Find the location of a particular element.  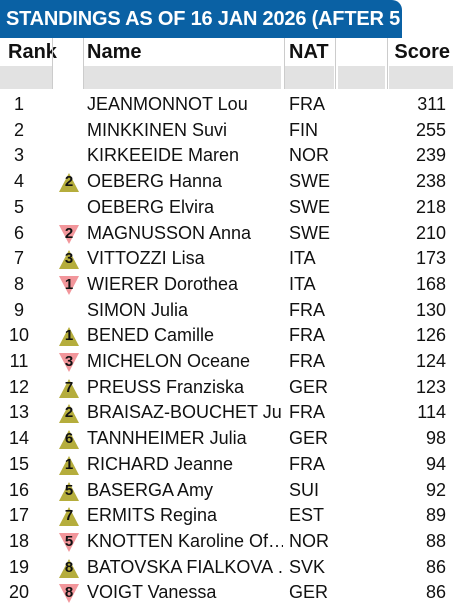

name-filter-cell is located at coordinates (182, 77).